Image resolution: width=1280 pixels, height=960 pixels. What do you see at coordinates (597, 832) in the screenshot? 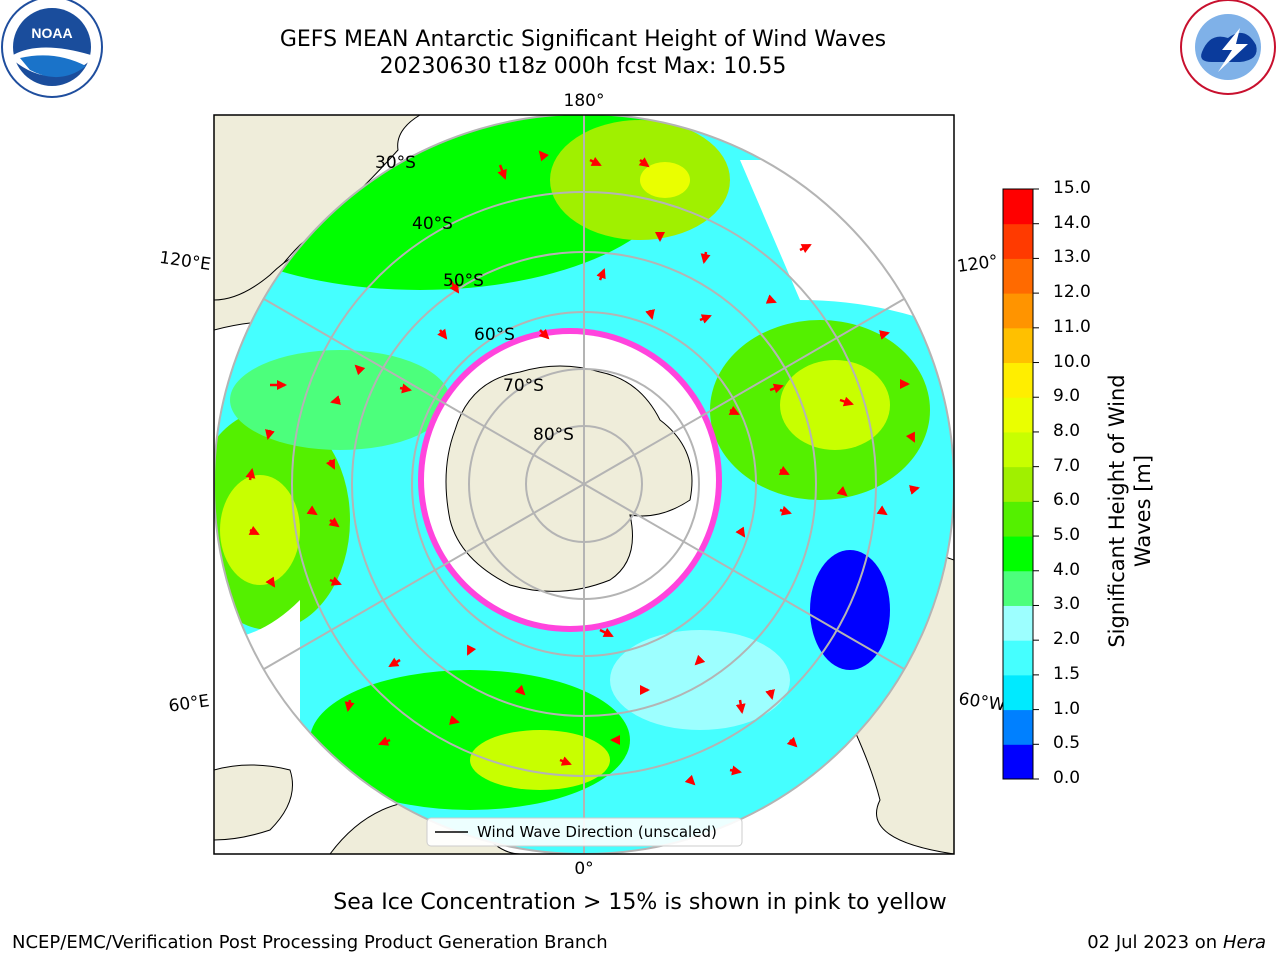
I see `legend-label: Wind Wave Direction (unscaled)` at bounding box center [597, 832].